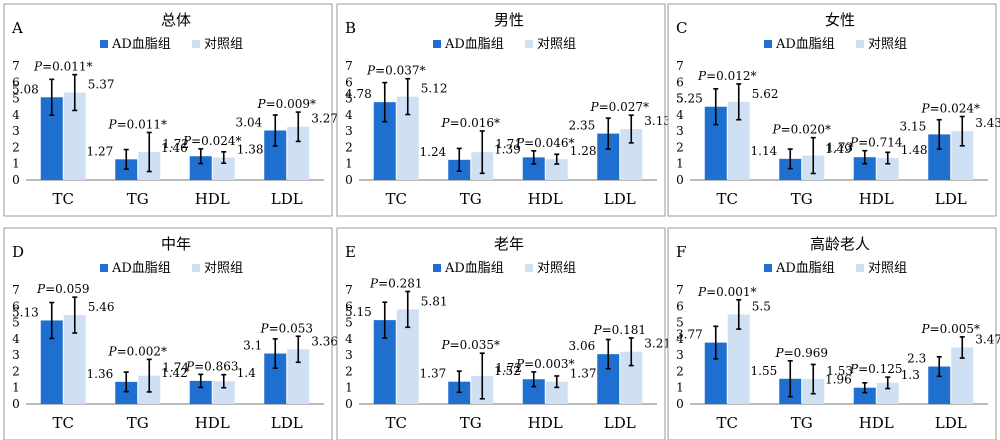  Describe the element at coordinates (291, 104) in the screenshot. I see `p-value-text: =0.009*` at that location.